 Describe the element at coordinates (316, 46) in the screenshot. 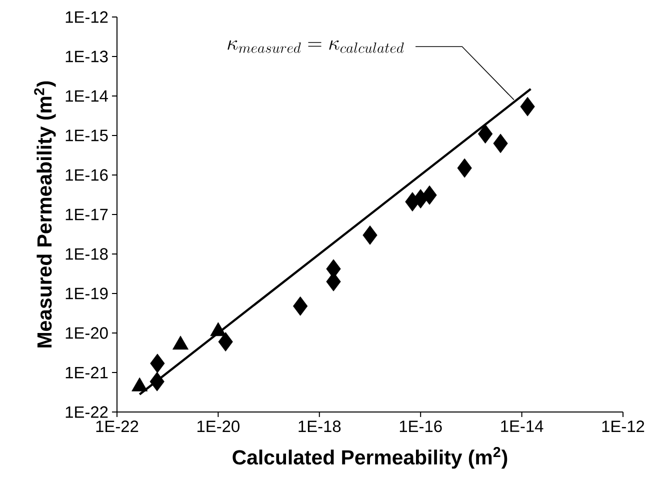

I see `annotation: $\kappa_{measured} = \kappa_{calculated}$` at that location.